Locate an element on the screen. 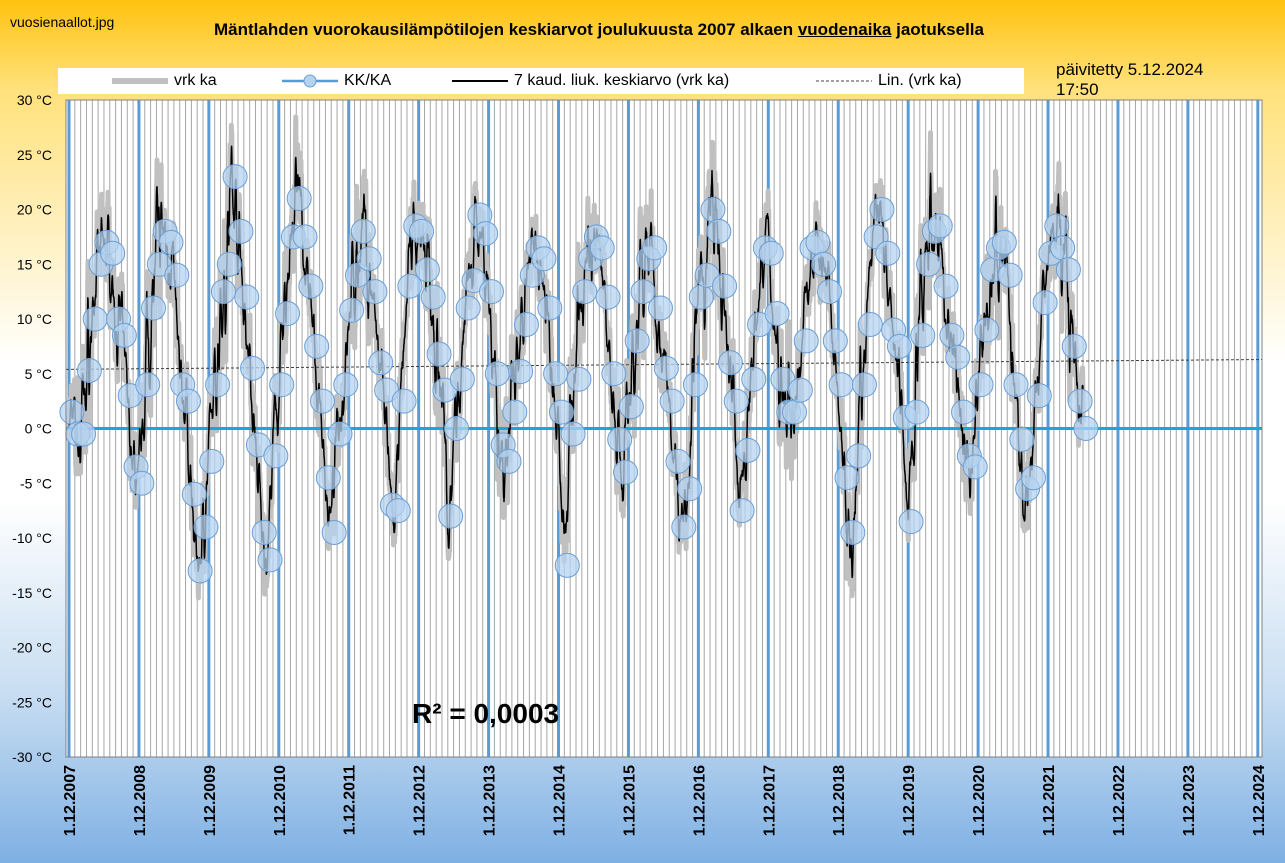 This screenshot has width=1285, height=863. x-tick-label: 1.12.2015 is located at coordinates (629, 800).